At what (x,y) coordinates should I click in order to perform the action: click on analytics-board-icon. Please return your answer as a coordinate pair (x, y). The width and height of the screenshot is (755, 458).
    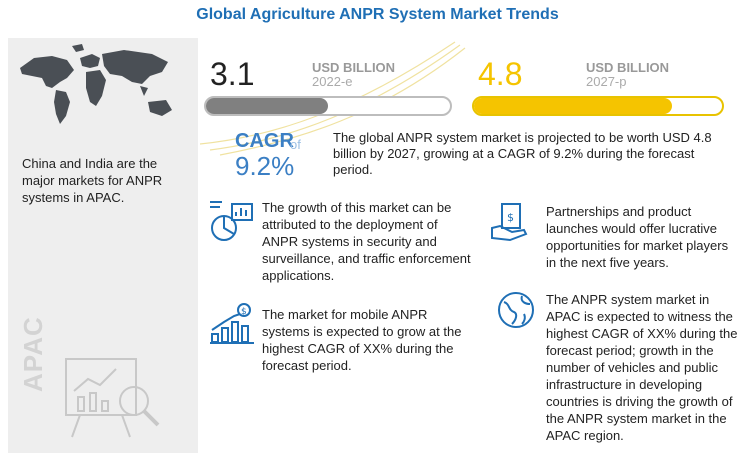
    Looking at the image, I should click on (112, 398).